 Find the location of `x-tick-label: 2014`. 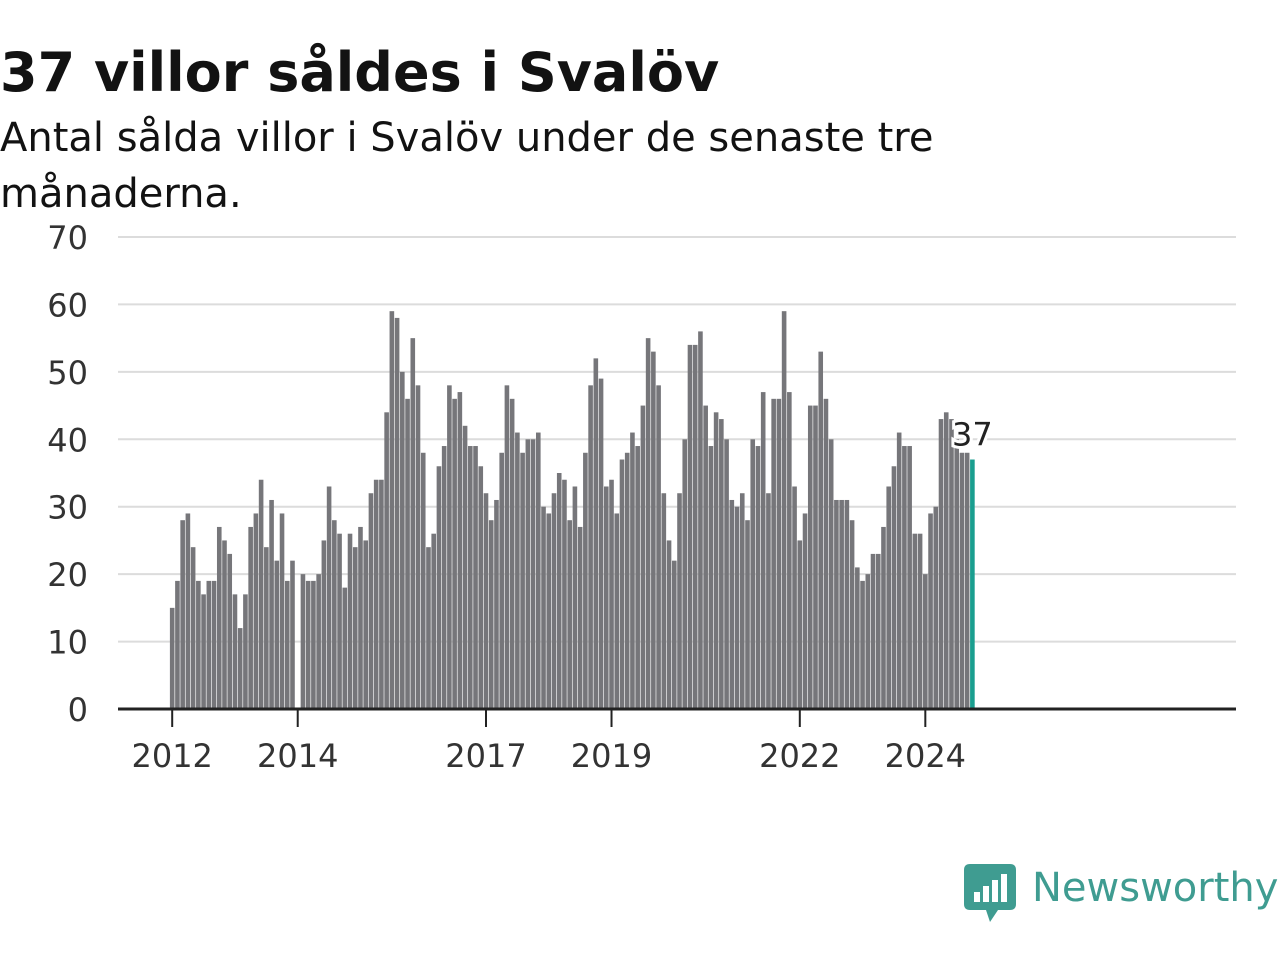

x-tick-label: 2014 is located at coordinates (297, 756).